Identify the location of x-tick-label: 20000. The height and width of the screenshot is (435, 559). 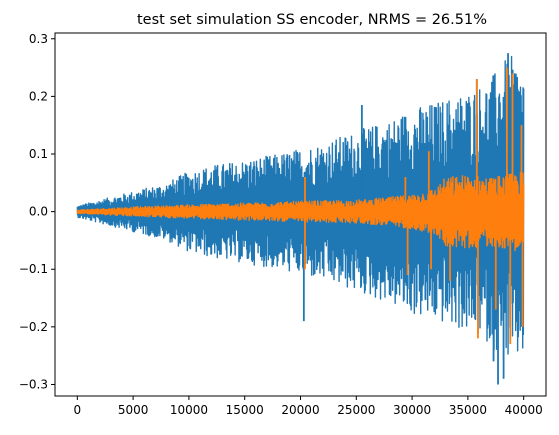
(300, 410).